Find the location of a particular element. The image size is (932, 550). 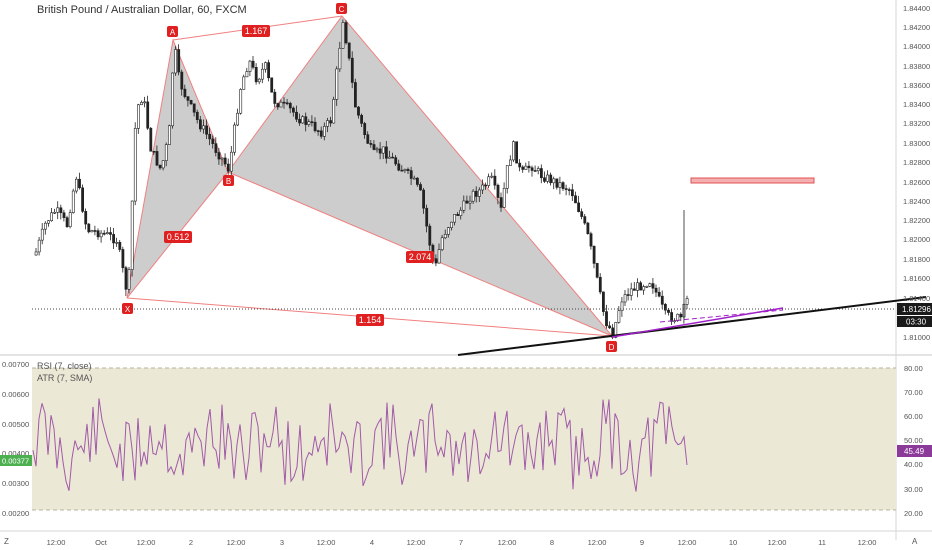

rsi-tick-label: 70.00 is located at coordinates (913, 392).